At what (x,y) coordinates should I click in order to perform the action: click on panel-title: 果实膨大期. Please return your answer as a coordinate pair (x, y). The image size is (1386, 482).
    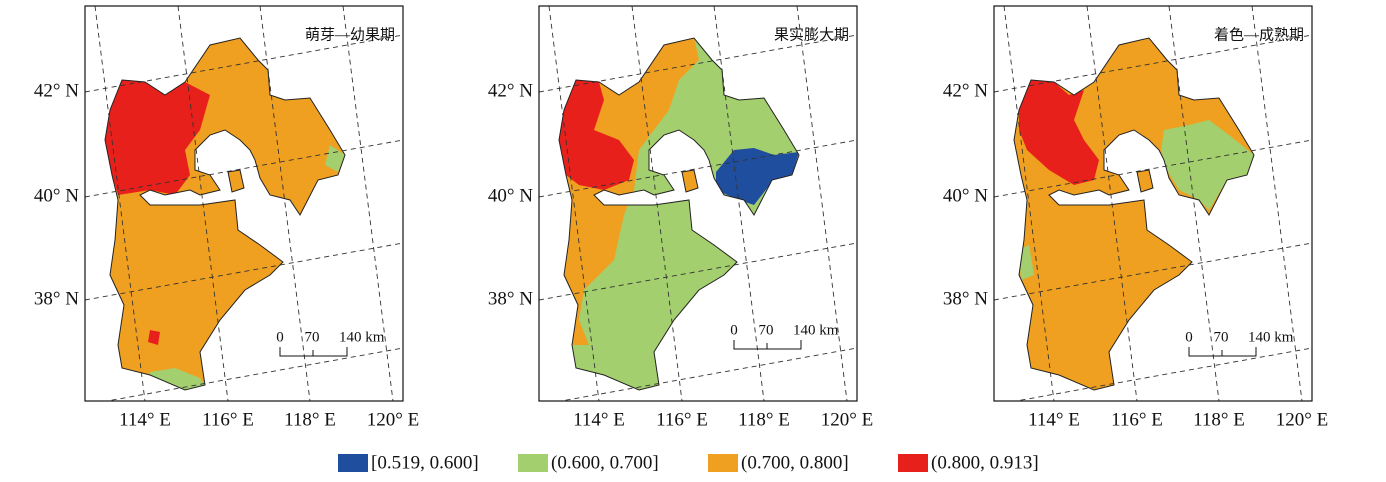
    Looking at the image, I should click on (811, 34).